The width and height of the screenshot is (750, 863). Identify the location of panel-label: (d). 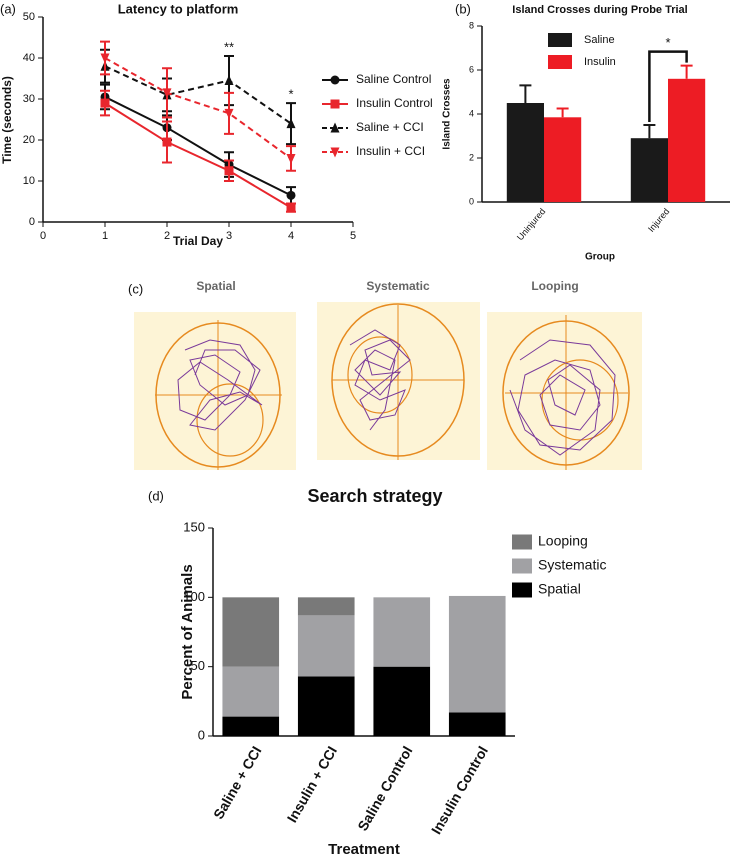
(156, 495).